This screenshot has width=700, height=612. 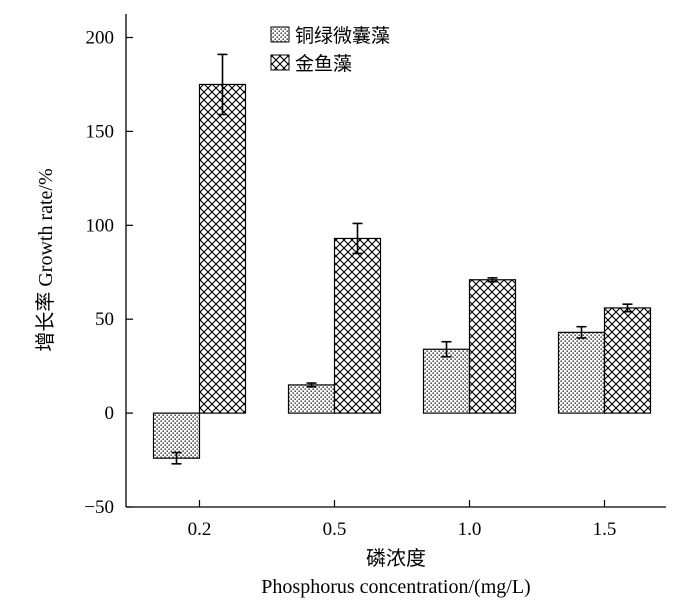 I want to click on y-tick-label: 100, so click(x=100, y=225).